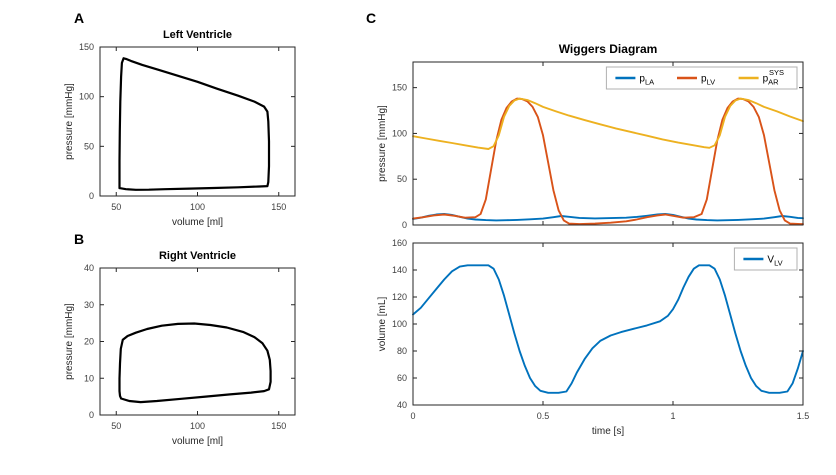 Image resolution: width=836 pixels, height=475 pixels. Describe the element at coordinates (608, 49) in the screenshot. I see `svg-text: Wiggers Diagram` at that location.